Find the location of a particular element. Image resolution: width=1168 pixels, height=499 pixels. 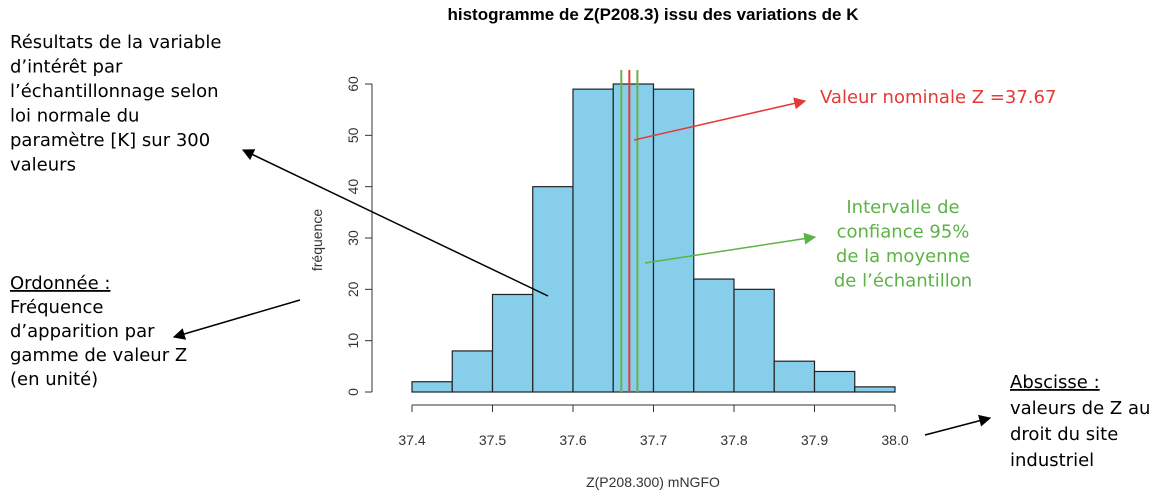

y-tick-label: 10 is located at coordinates (353, 341).